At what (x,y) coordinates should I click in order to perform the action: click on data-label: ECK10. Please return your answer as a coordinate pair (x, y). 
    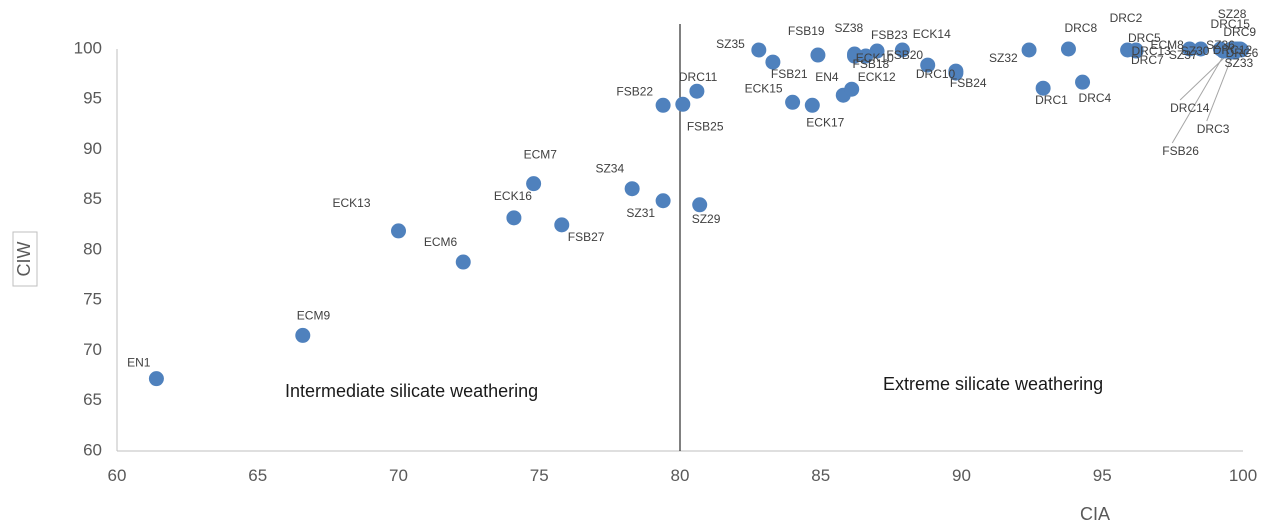
    Looking at the image, I should click on (875, 58).